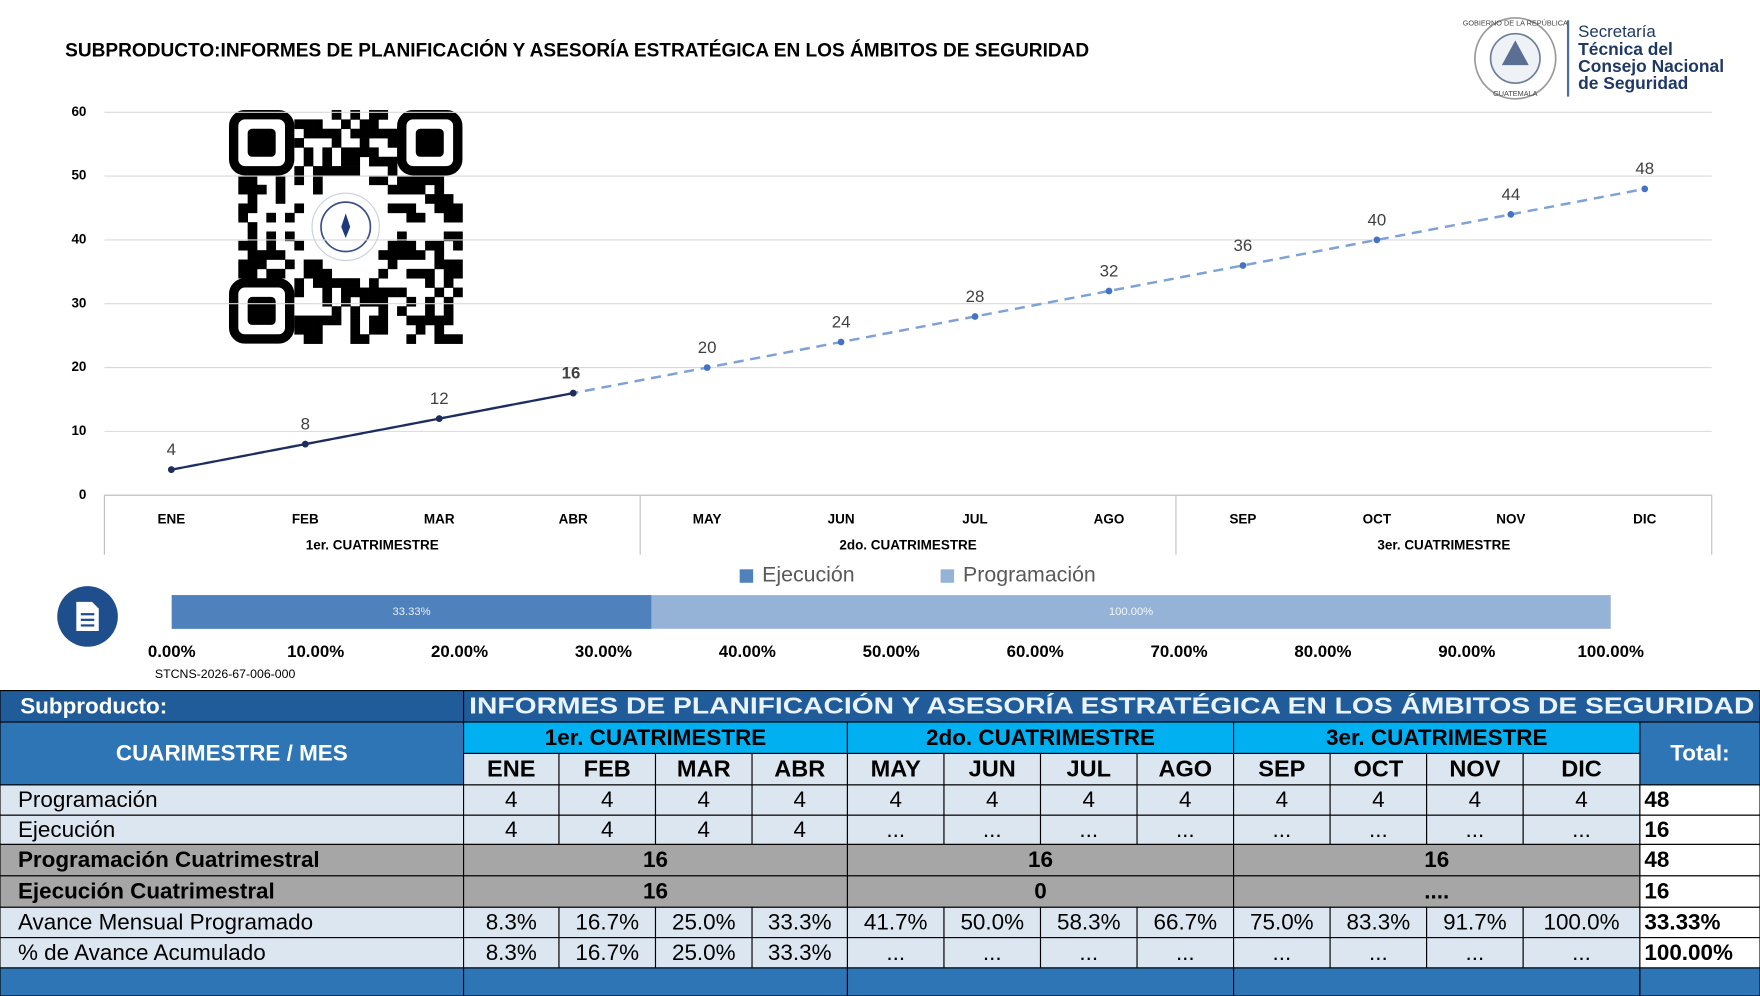 The width and height of the screenshot is (1760, 996). I want to click on table-cell: 58.3%, so click(1089, 922).